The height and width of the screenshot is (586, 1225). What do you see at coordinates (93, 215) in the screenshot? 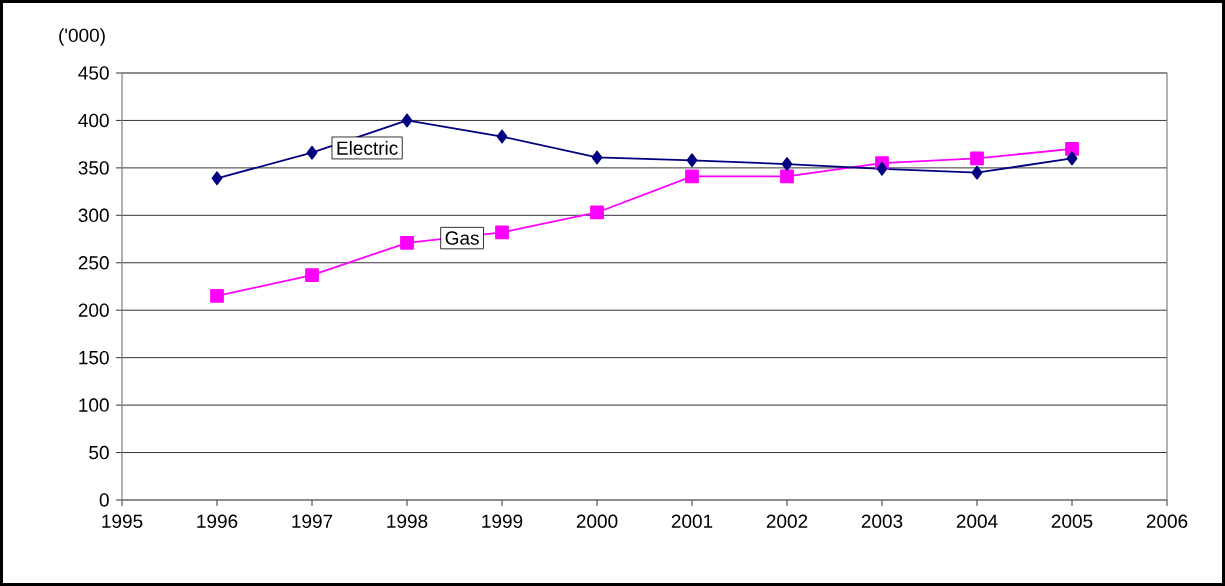
I see `y-tick-label: 300` at bounding box center [93, 215].